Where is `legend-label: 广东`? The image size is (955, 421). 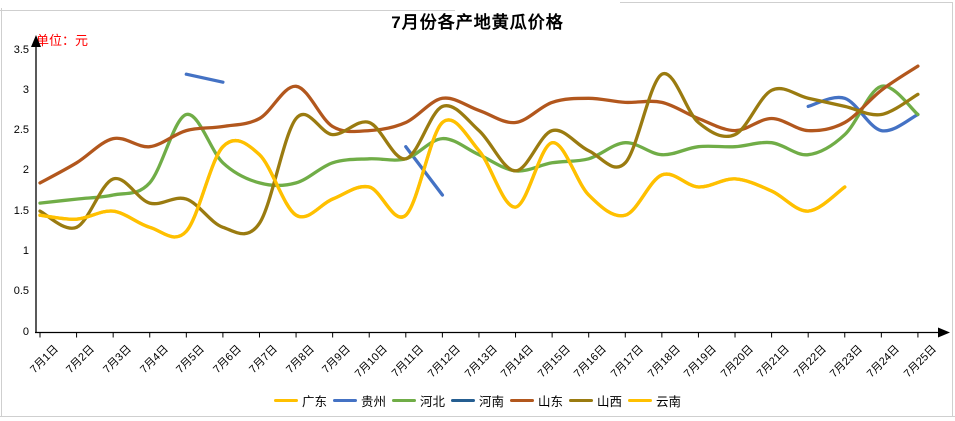
legend-label: 广东 is located at coordinates (314, 402).